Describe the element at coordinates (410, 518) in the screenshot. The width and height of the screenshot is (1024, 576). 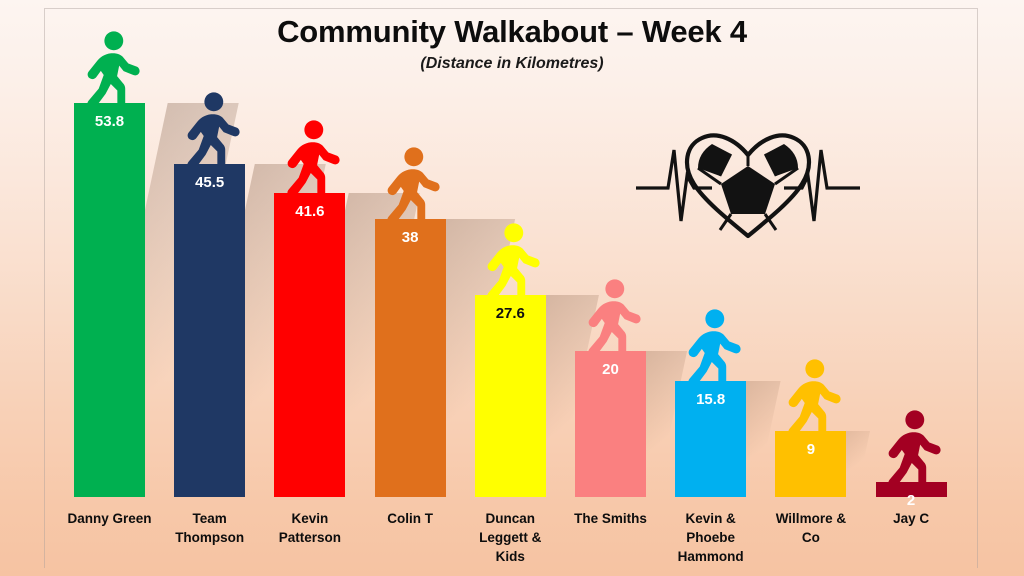
I see `category-label: Colin T` at that location.